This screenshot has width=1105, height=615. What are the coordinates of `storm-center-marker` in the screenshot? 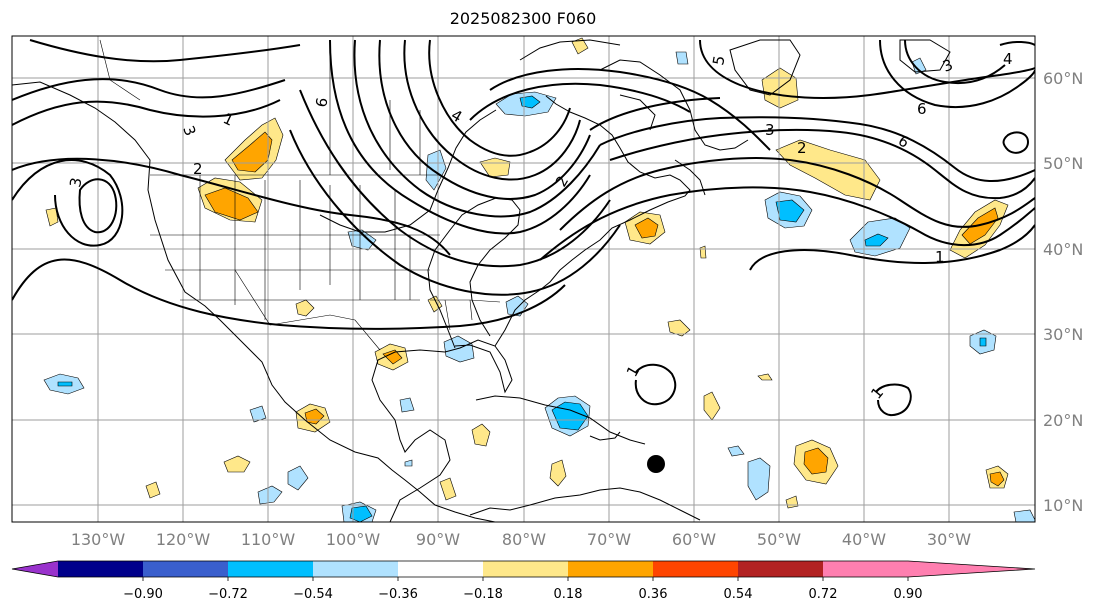 It's located at (656, 464).